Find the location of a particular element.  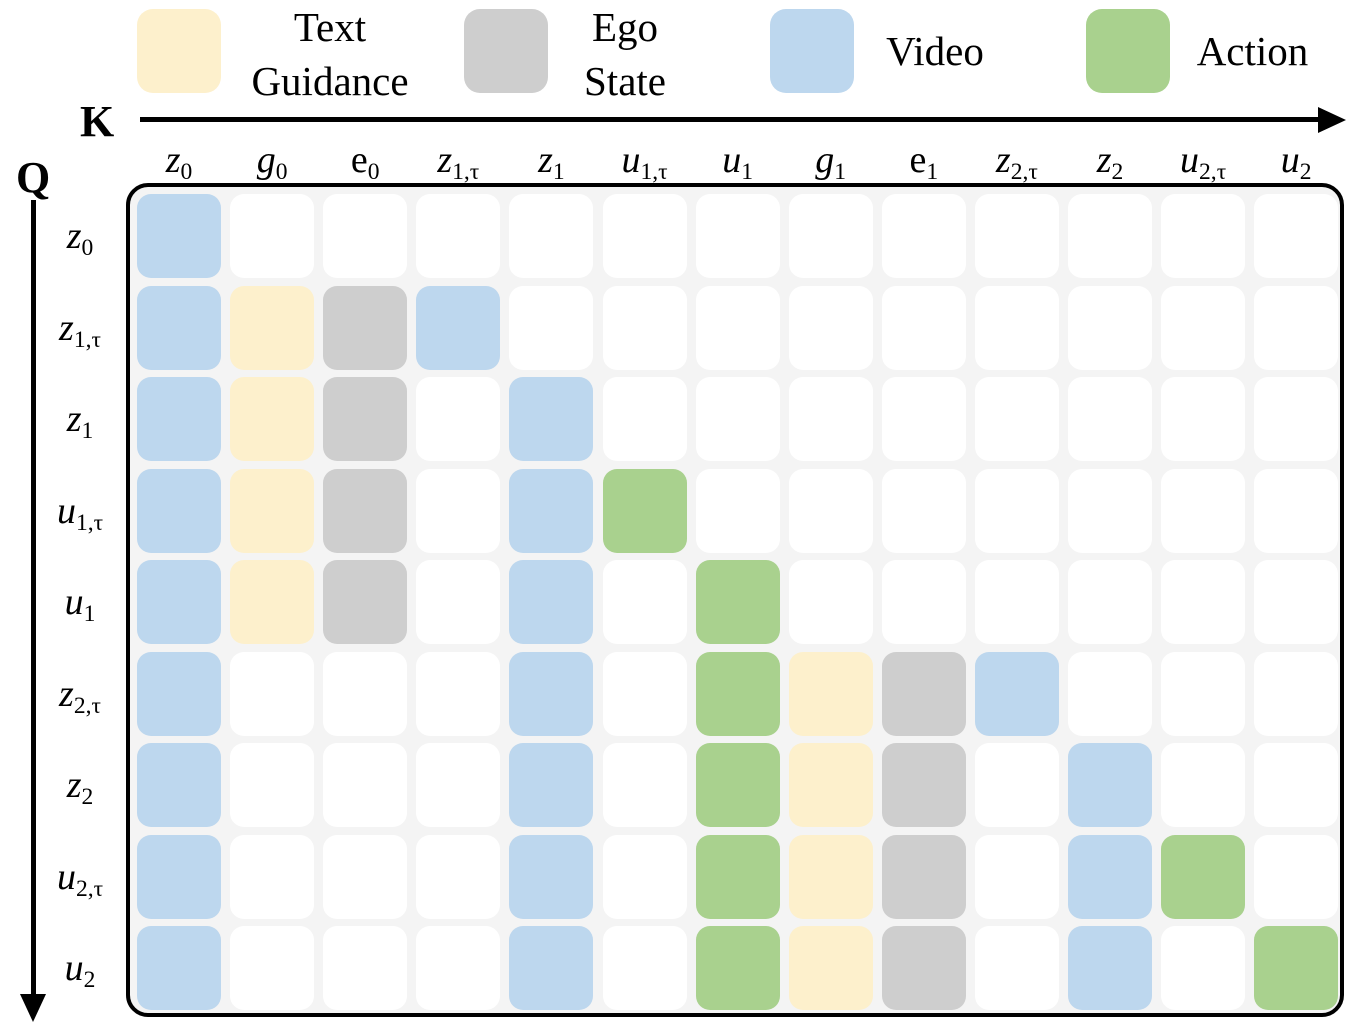

key-label-e1: e1 is located at coordinates (924, 162).